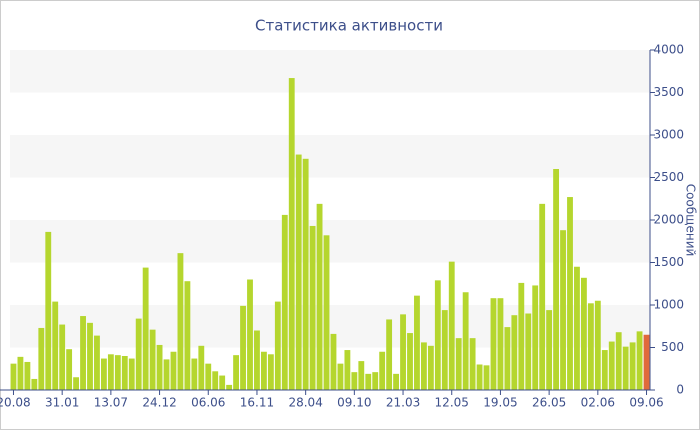 This screenshot has width=700, height=434. I want to click on chart-title: Статистика активности, so click(349, 26).